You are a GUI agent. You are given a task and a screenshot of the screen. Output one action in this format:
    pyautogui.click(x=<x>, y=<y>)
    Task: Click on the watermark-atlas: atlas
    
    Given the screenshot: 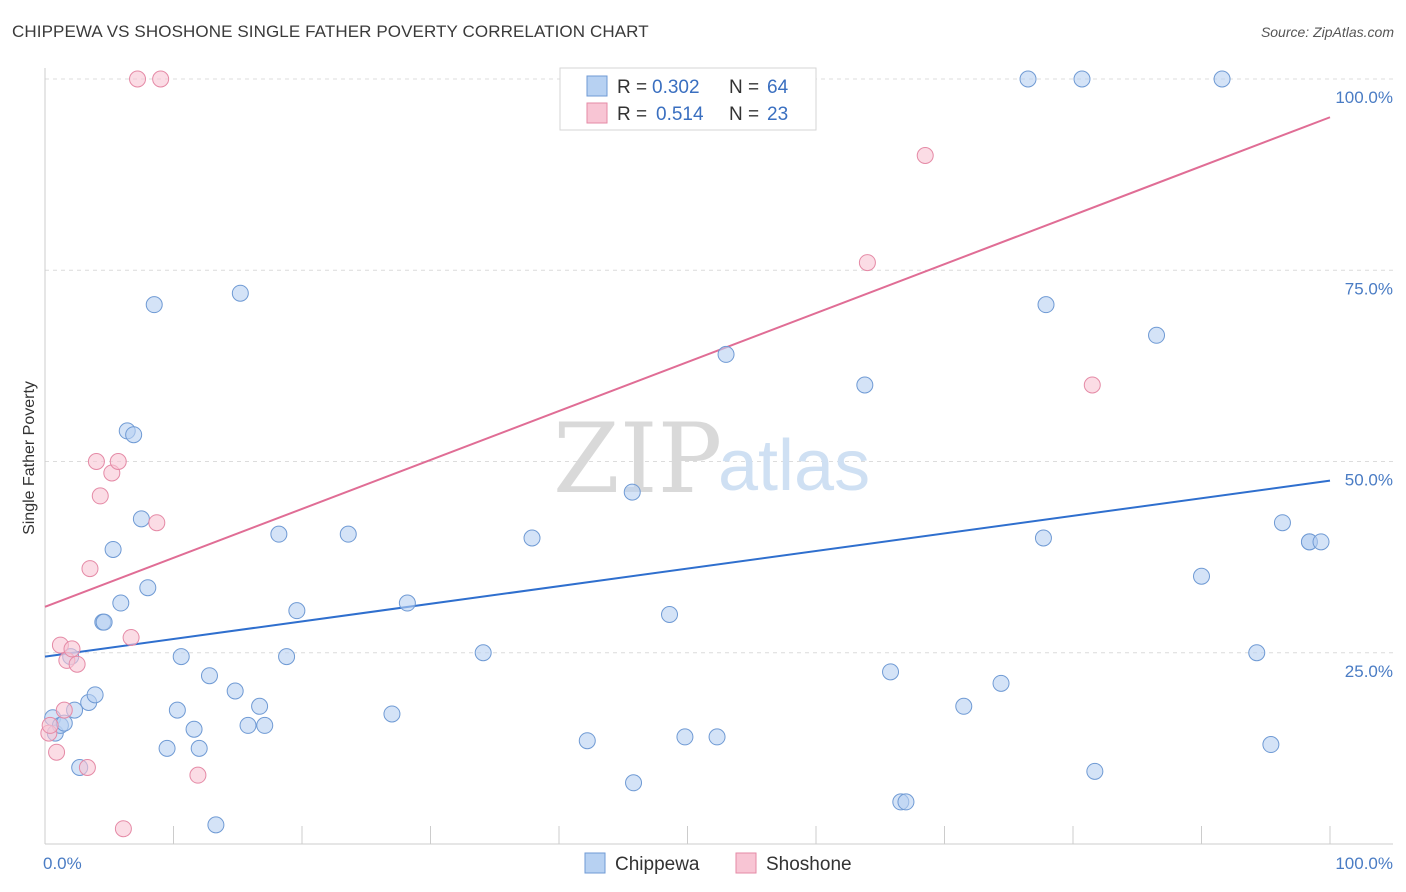 What is the action you would take?
    pyautogui.click(x=794, y=466)
    